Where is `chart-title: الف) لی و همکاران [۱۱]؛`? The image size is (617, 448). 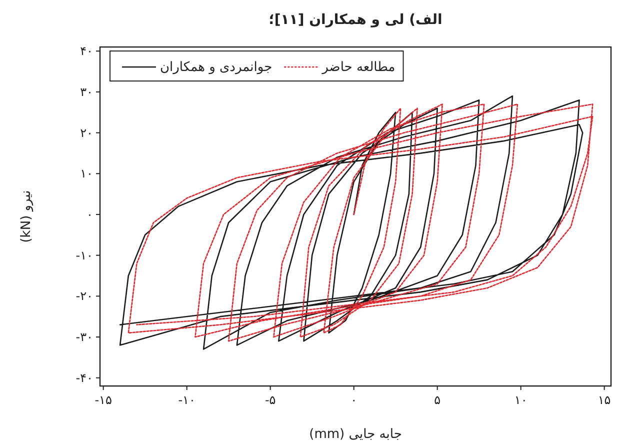
chart-title: الف) لی و همکاران [۱۱]؛ is located at coordinates (355, 20).